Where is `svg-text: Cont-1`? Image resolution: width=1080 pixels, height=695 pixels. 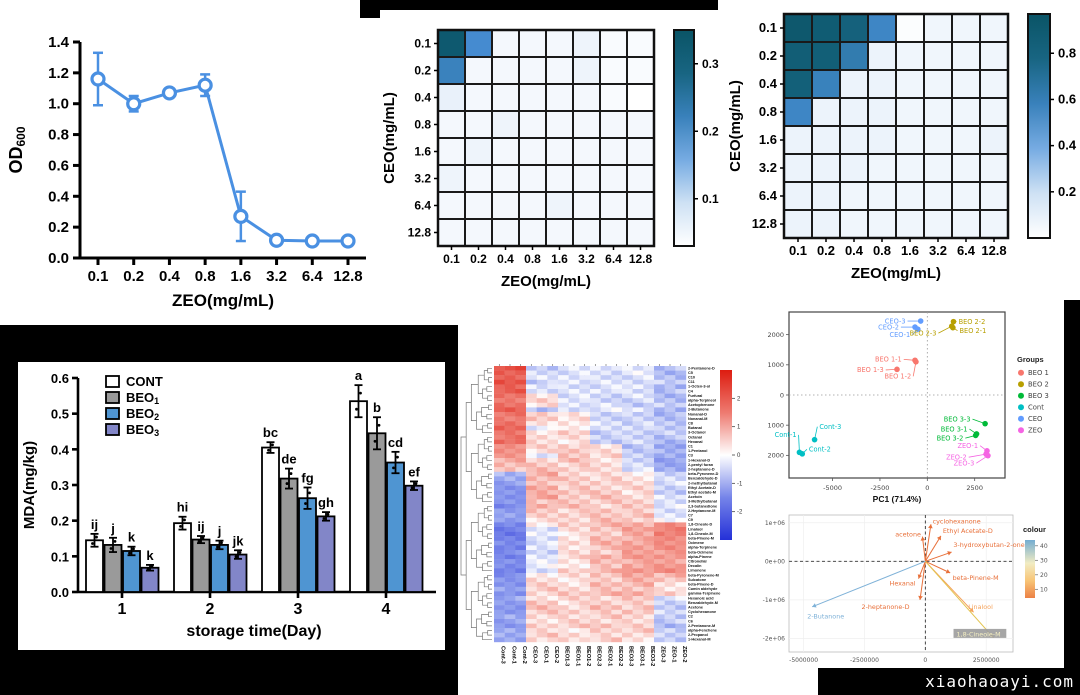 svg-text: Cont-1 is located at coordinates (786, 435).